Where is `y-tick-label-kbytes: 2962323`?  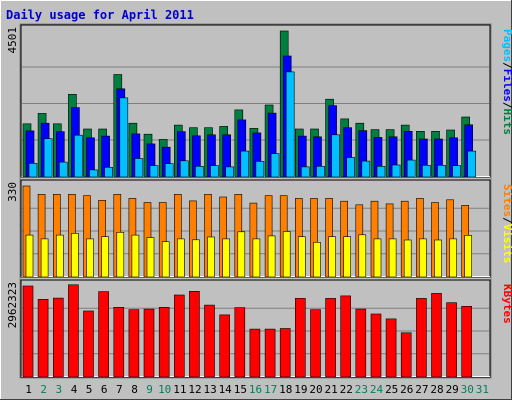 y-tick-label-kbytes: 2962323 is located at coordinates (12, 305).